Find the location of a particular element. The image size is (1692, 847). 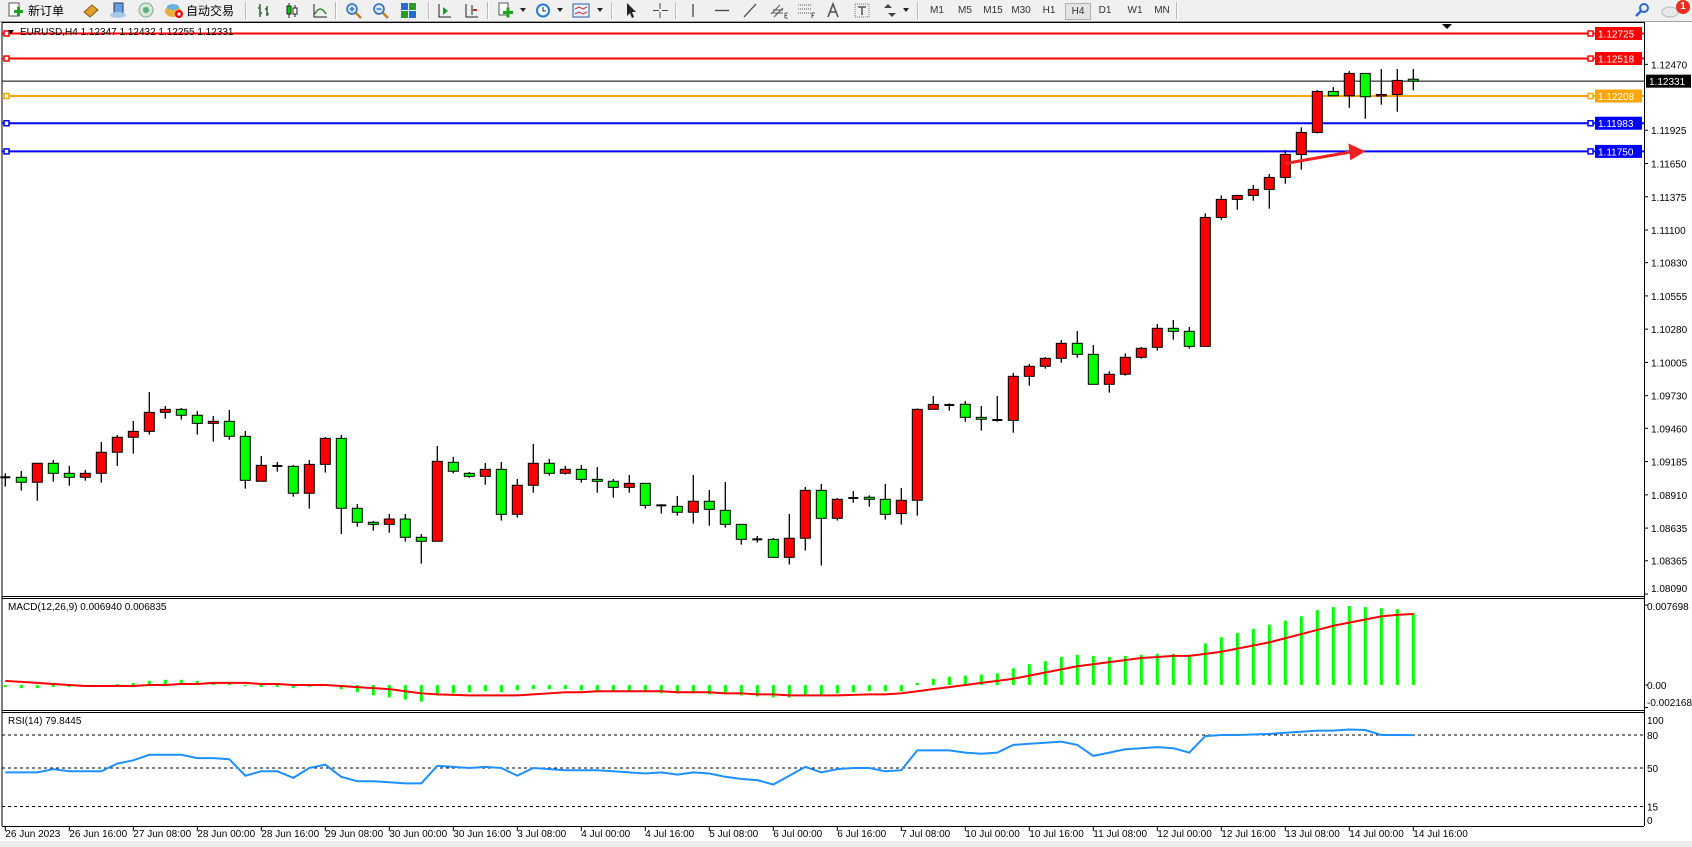

timeframe-m15: M15 is located at coordinates (993, 10).